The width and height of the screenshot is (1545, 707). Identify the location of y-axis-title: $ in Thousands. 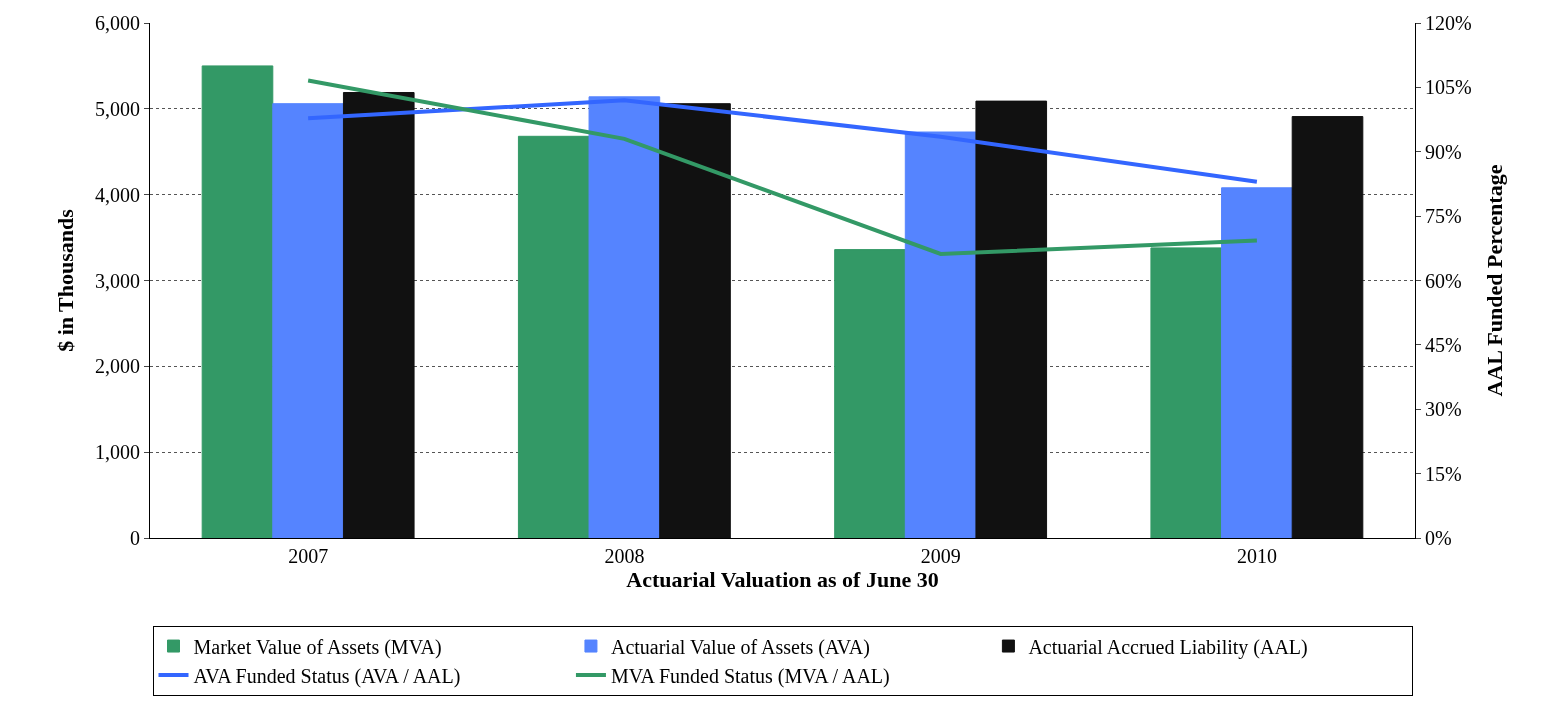
(65, 280).